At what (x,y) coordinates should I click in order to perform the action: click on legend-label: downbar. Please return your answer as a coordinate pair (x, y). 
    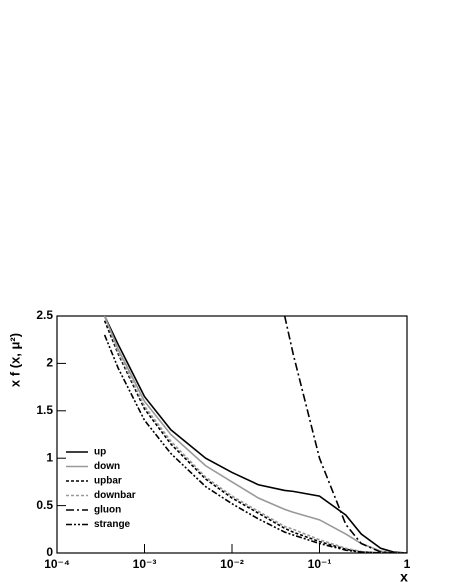
    Looking at the image, I should click on (115, 495).